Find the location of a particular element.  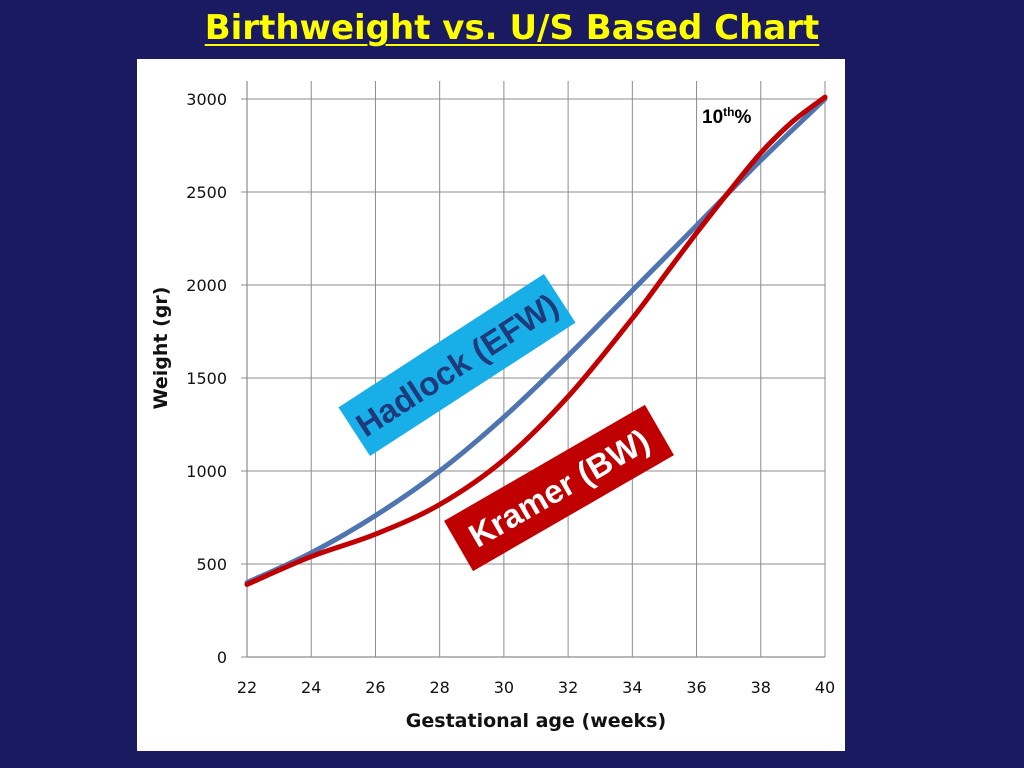

x-tick-label: 36 is located at coordinates (696, 687).